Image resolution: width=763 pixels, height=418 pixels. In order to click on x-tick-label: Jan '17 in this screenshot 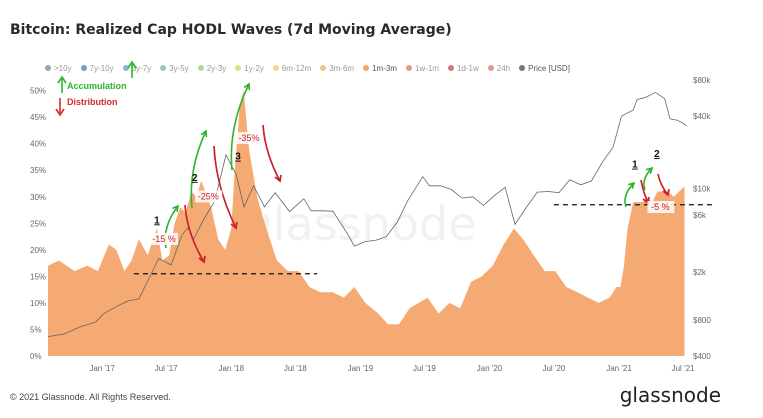, I will do `click(102, 368)`.